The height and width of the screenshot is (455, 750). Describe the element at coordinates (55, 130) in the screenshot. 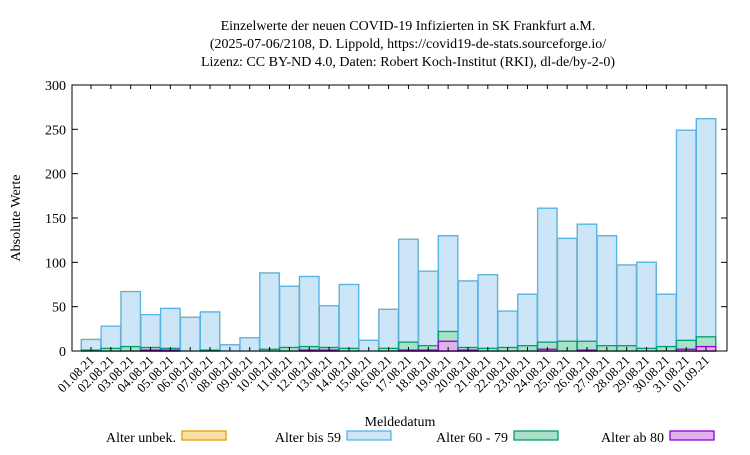

I see `y-tick-label: 250` at that location.